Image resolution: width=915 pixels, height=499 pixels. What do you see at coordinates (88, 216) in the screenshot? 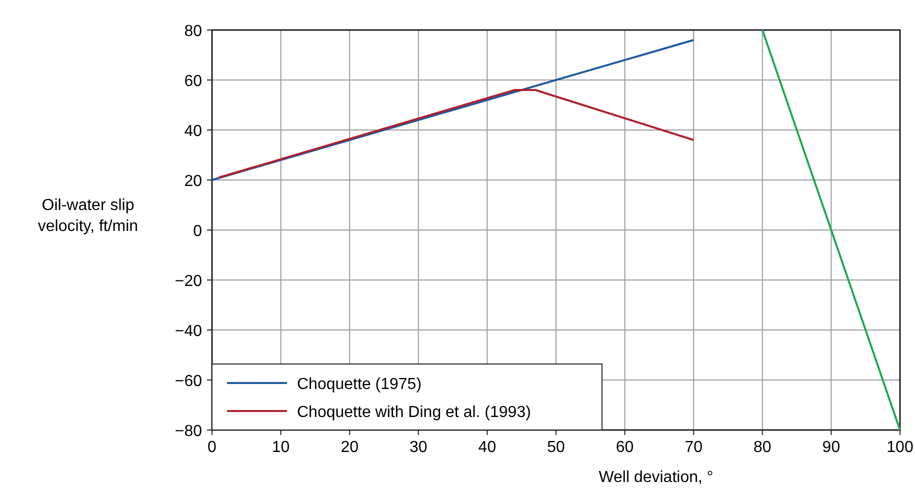
I see `y-axis-title: Oil-water slip velocity, ft/min` at bounding box center [88, 216].